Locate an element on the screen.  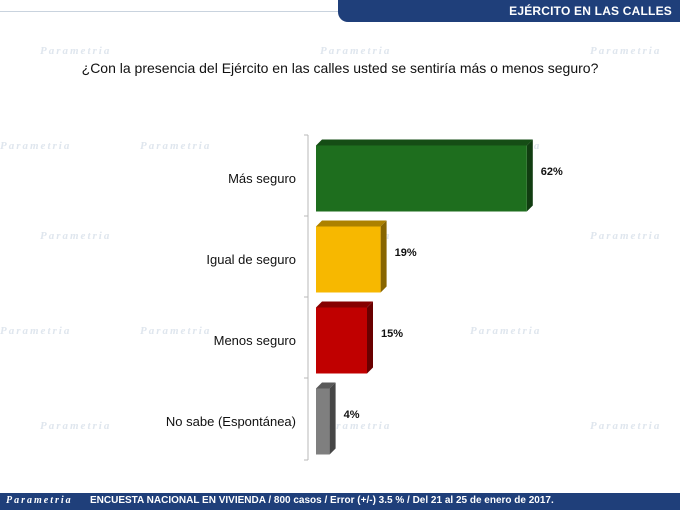
data-label: 62% is located at coordinates (551, 171).